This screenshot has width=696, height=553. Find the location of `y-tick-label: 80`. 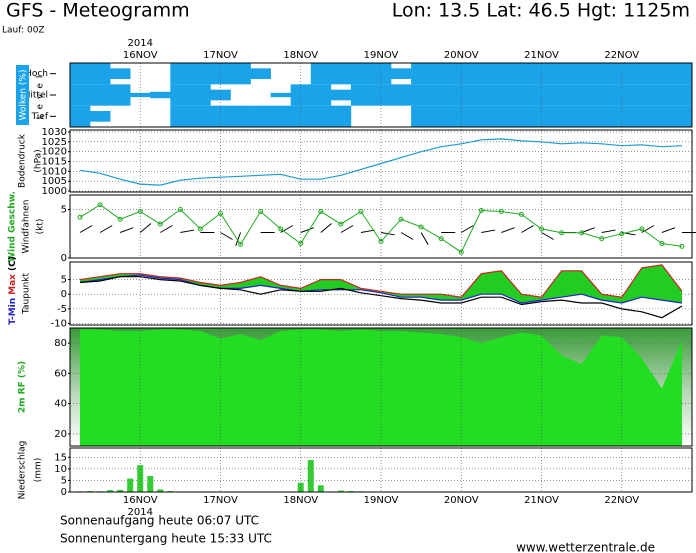

y-tick-label: 80 is located at coordinates (60, 343).